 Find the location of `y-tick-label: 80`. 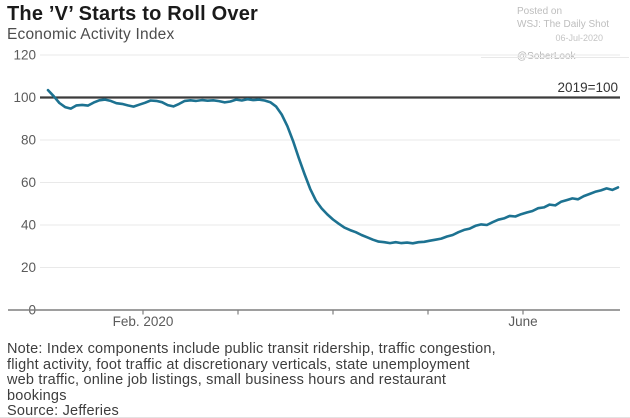

y-tick-label: 80 is located at coordinates (28, 140).